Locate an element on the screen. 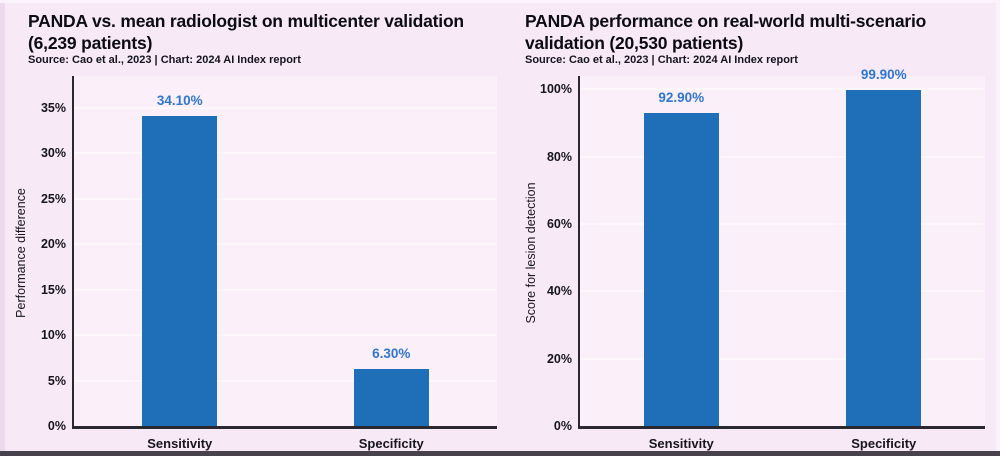 The width and height of the screenshot is (1000, 456). y-tick-label: 80% is located at coordinates (559, 156).